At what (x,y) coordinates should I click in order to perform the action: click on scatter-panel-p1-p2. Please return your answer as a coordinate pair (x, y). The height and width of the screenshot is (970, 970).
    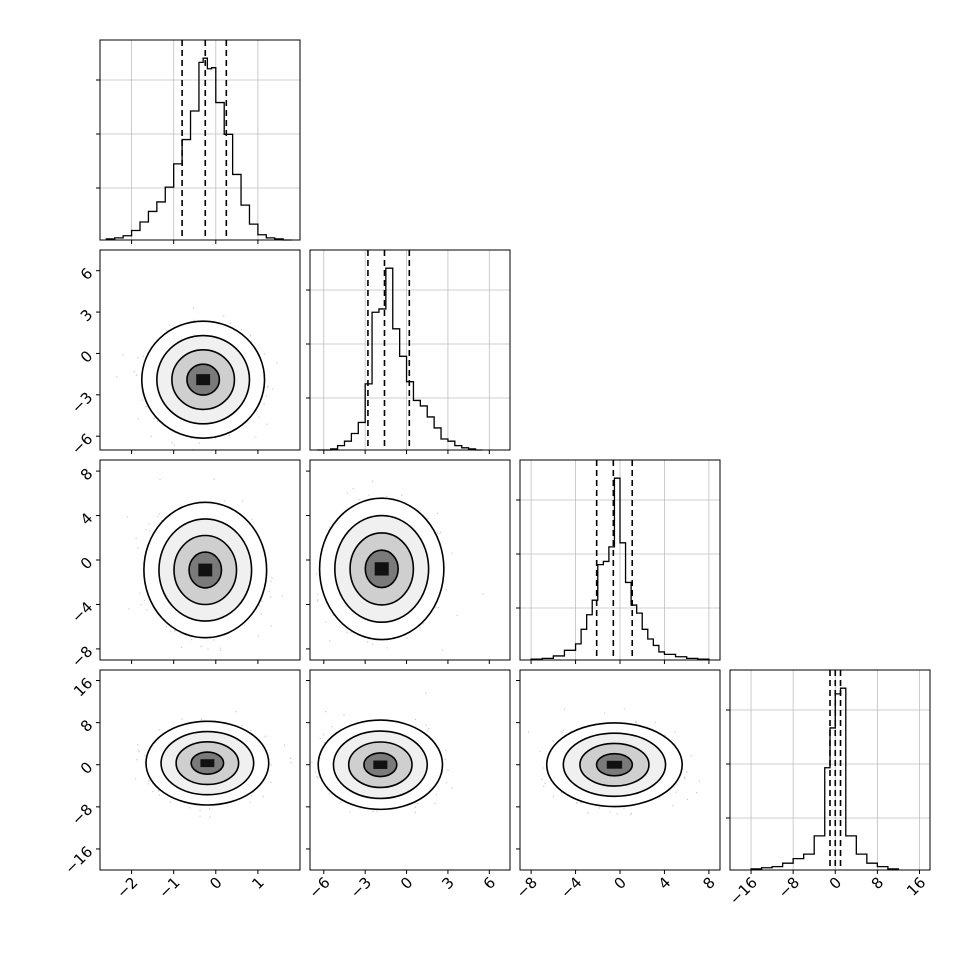
    Looking at the image, I should click on (198, 351).